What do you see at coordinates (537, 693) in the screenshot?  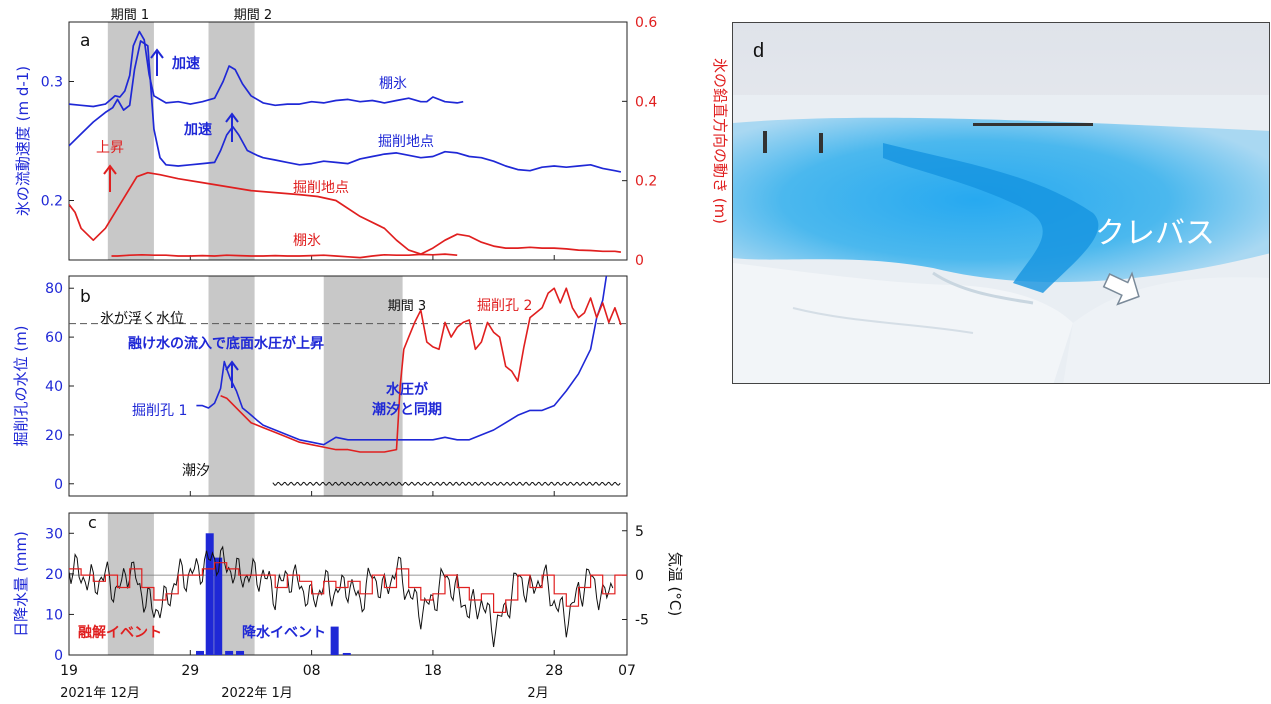 I see `month-label-feb: 2月` at bounding box center [537, 693].